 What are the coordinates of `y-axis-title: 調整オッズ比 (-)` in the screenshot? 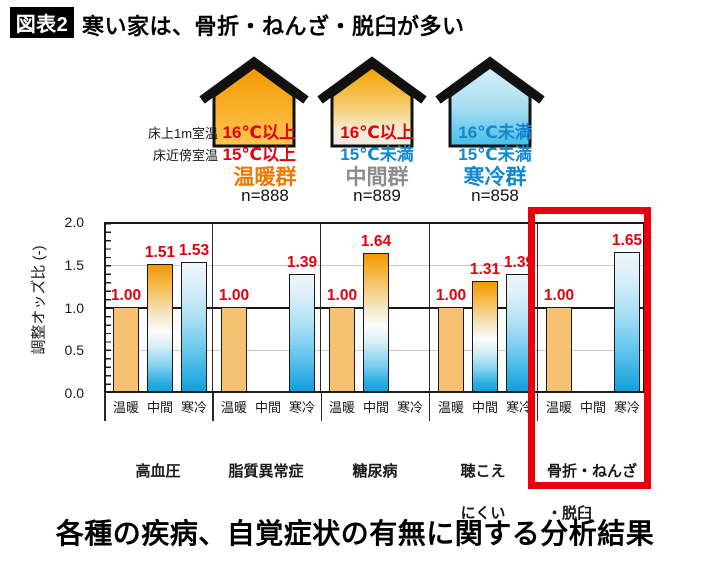 It's located at (39, 300).